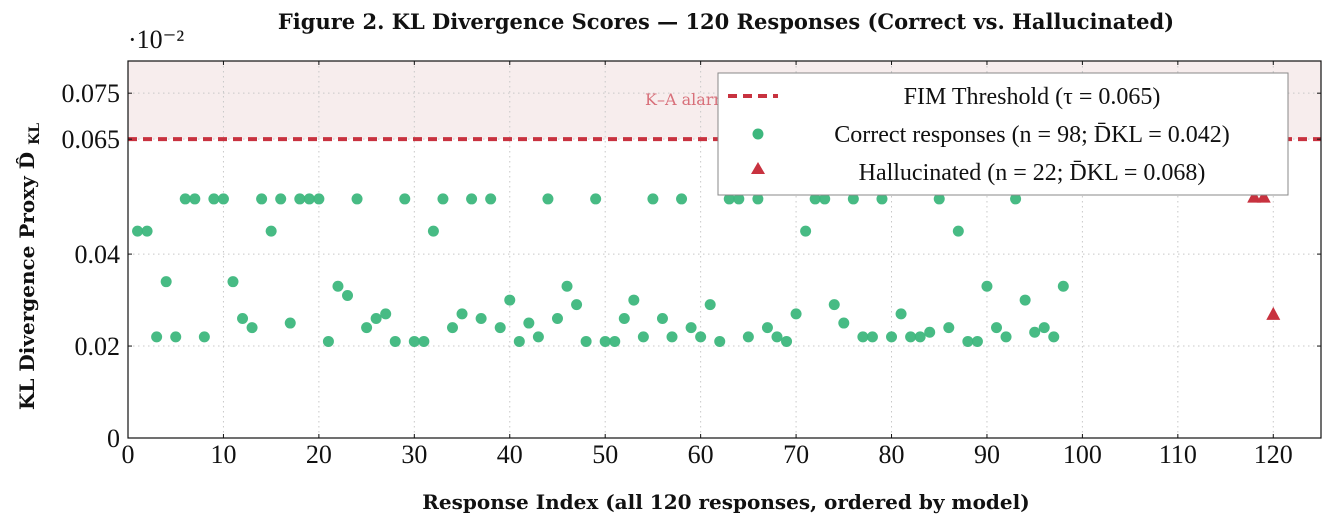  I want to click on x-tick-label: 90, so click(987, 454).